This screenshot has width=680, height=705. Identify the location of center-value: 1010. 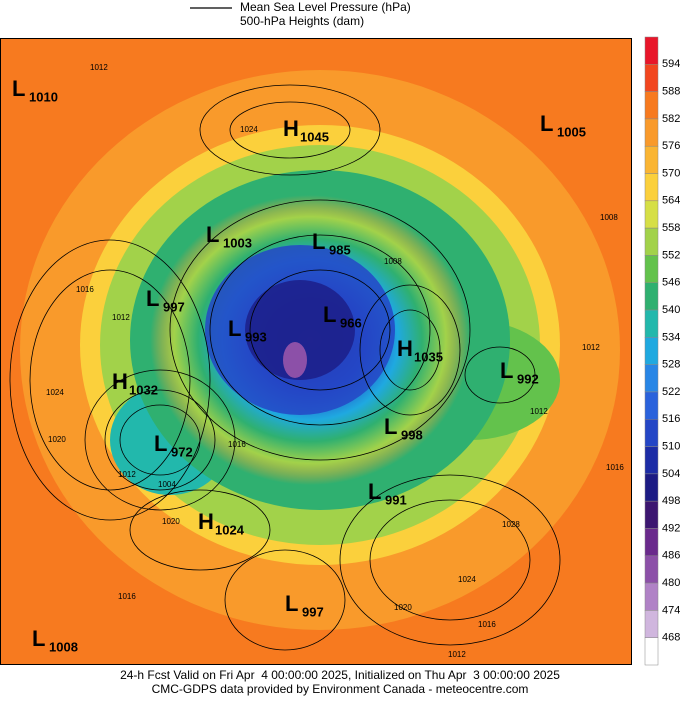
(43, 96).